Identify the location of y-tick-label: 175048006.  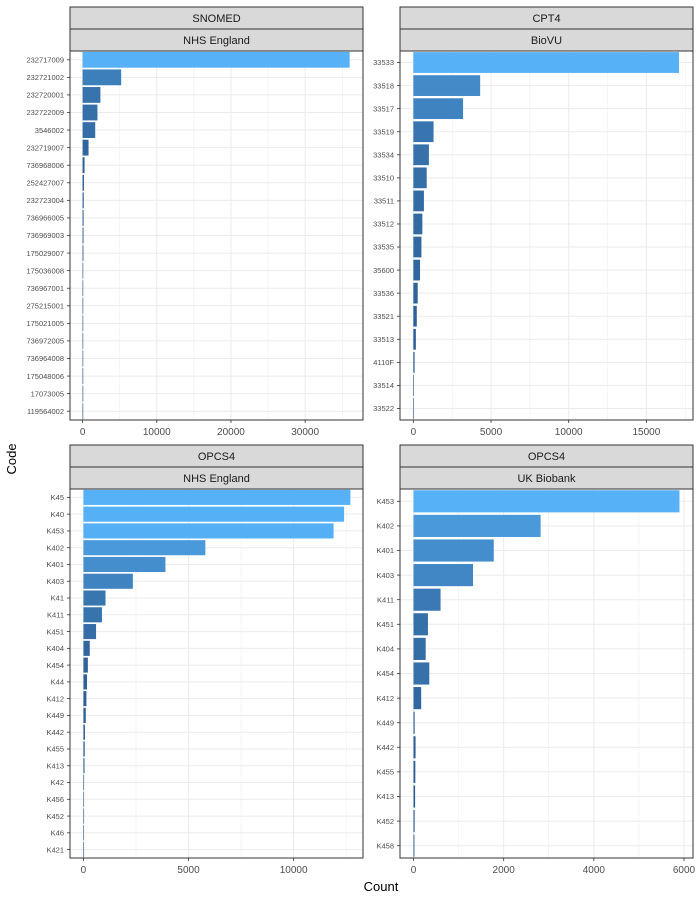
(45, 376).